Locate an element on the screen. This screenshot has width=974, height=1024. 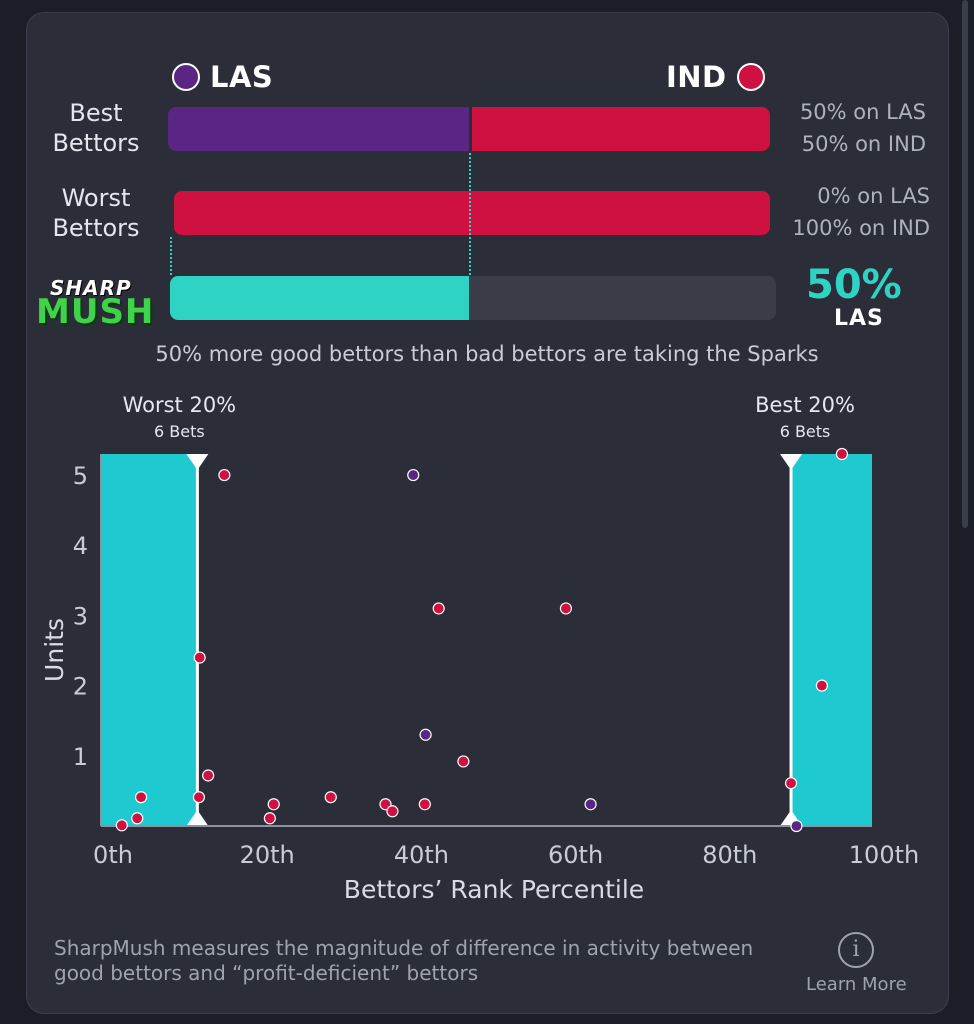
zone-sublabel-0: 6 Bets is located at coordinates (179, 431).